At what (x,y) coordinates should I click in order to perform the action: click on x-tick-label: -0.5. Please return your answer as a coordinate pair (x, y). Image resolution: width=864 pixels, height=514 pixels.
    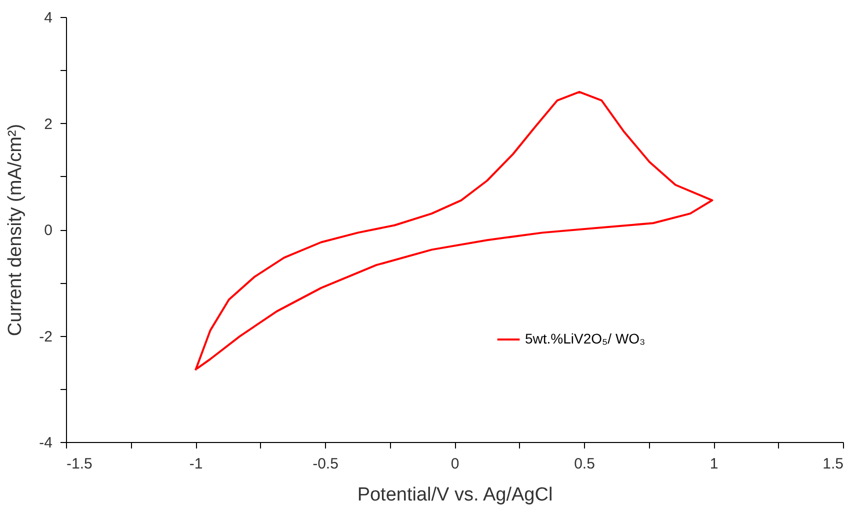
    Looking at the image, I should click on (325, 464).